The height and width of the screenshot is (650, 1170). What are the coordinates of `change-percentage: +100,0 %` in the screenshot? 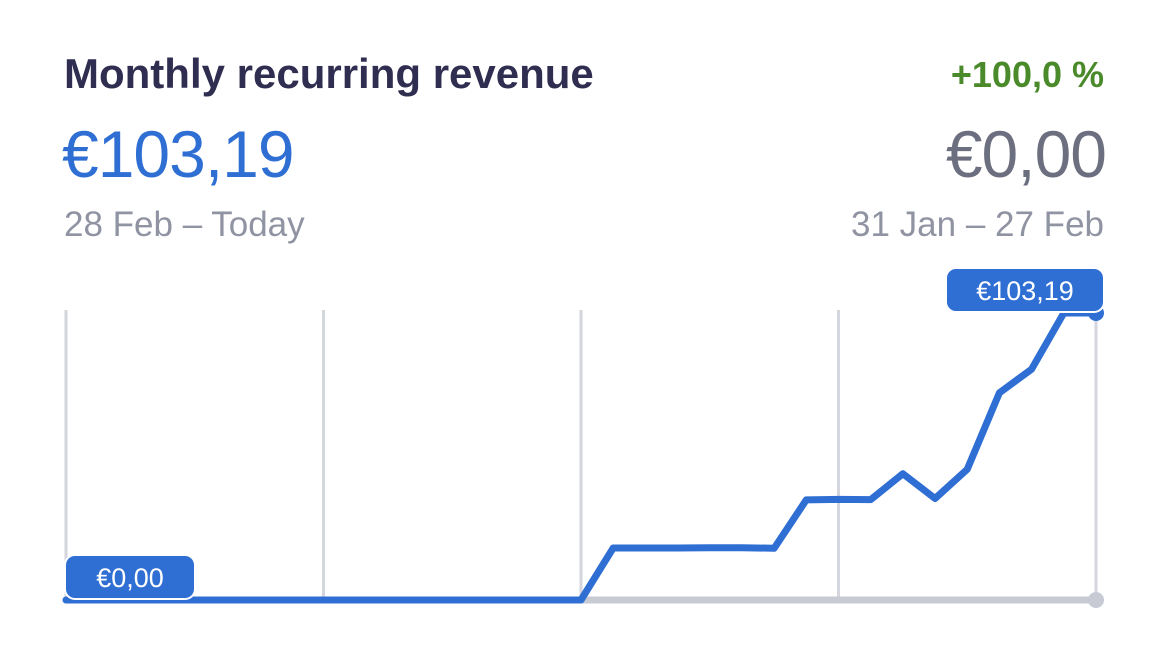 It's located at (1027, 74).